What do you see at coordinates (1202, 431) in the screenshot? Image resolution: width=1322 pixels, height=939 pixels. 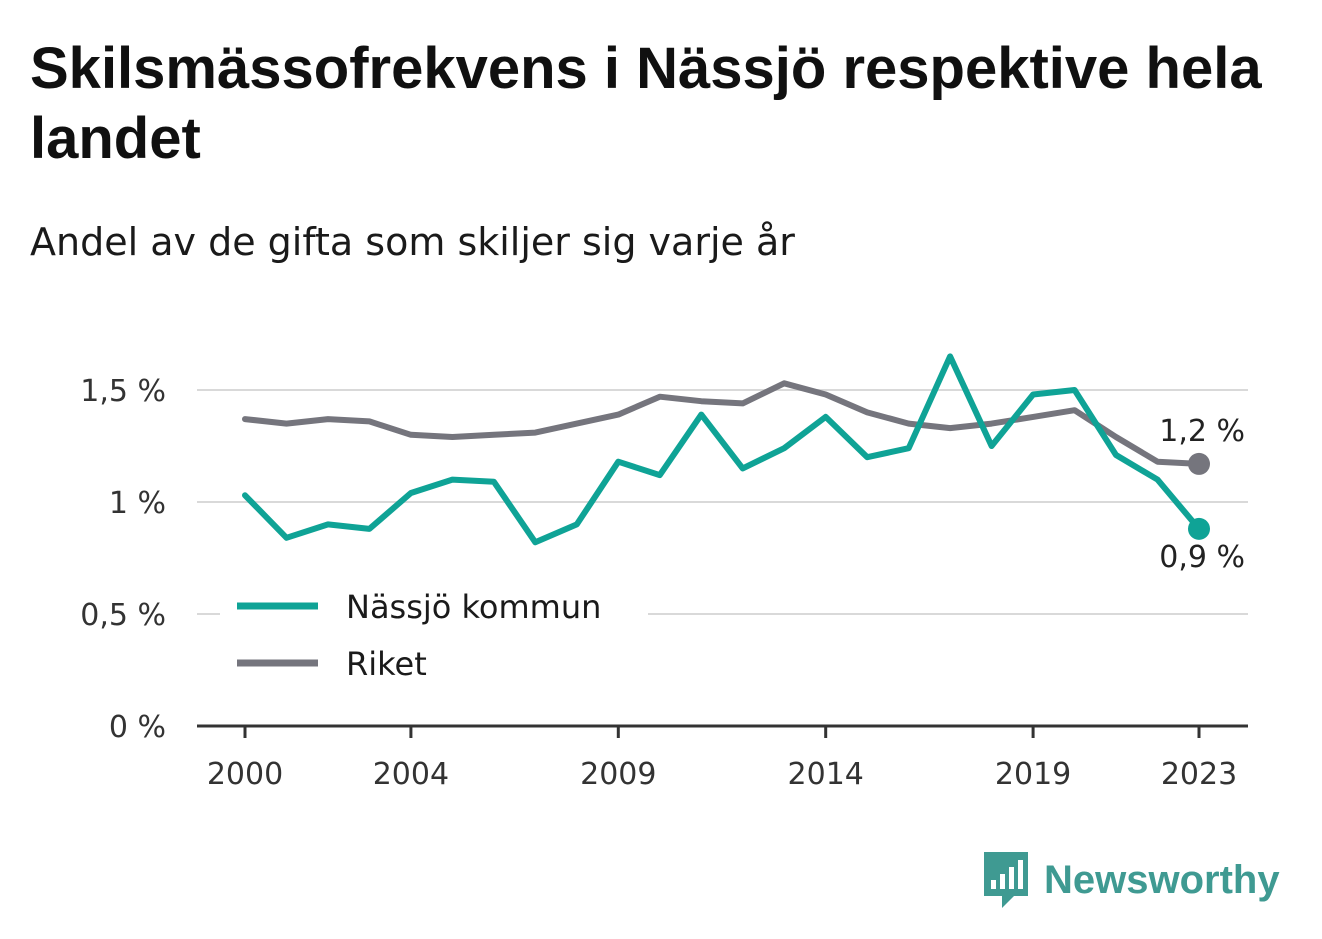 I see `end-label-riket: 1,2 %` at bounding box center [1202, 431].